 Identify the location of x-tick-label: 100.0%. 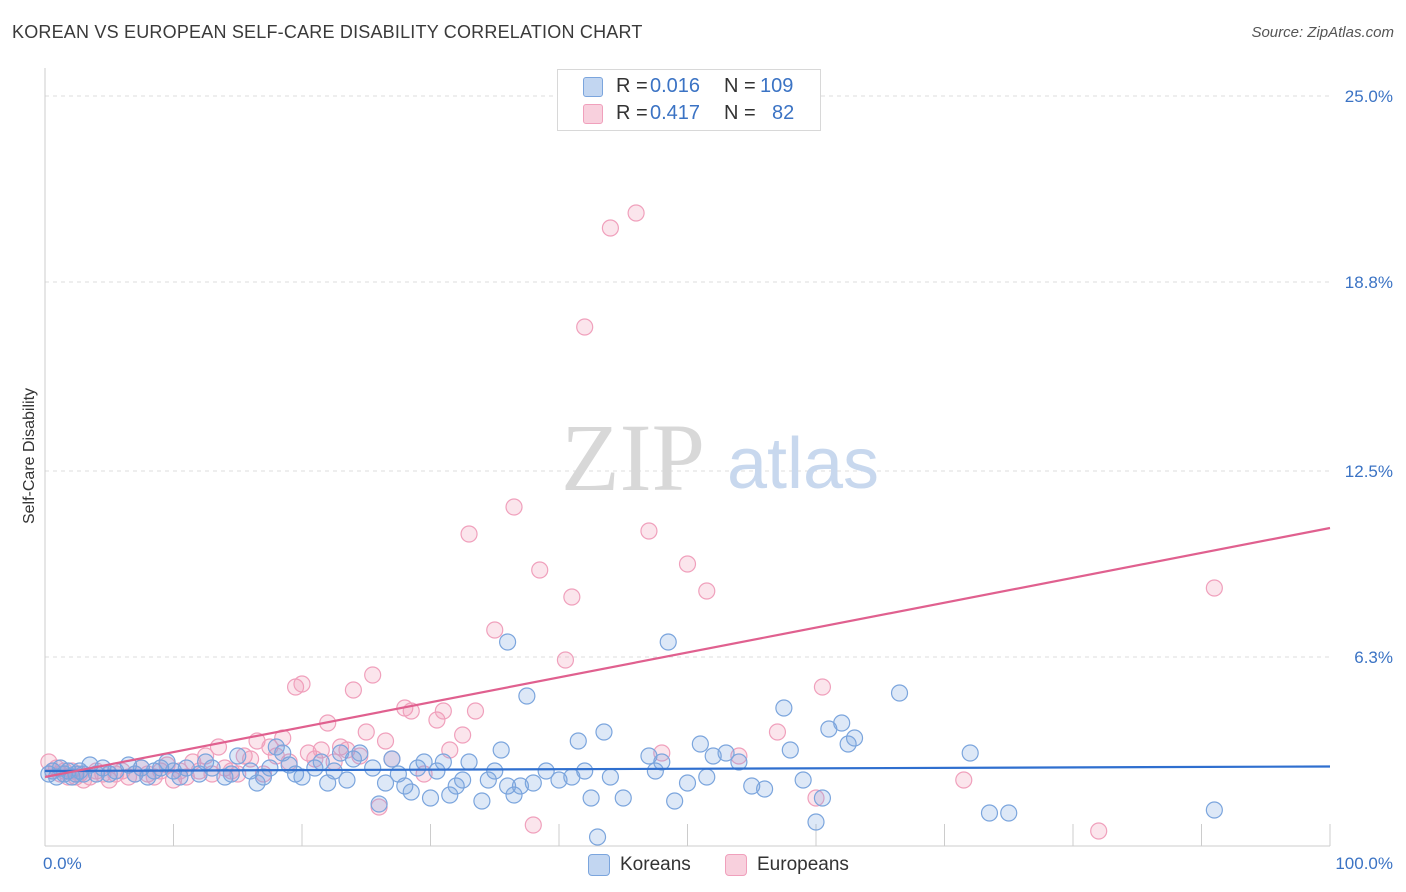
(1364, 863).